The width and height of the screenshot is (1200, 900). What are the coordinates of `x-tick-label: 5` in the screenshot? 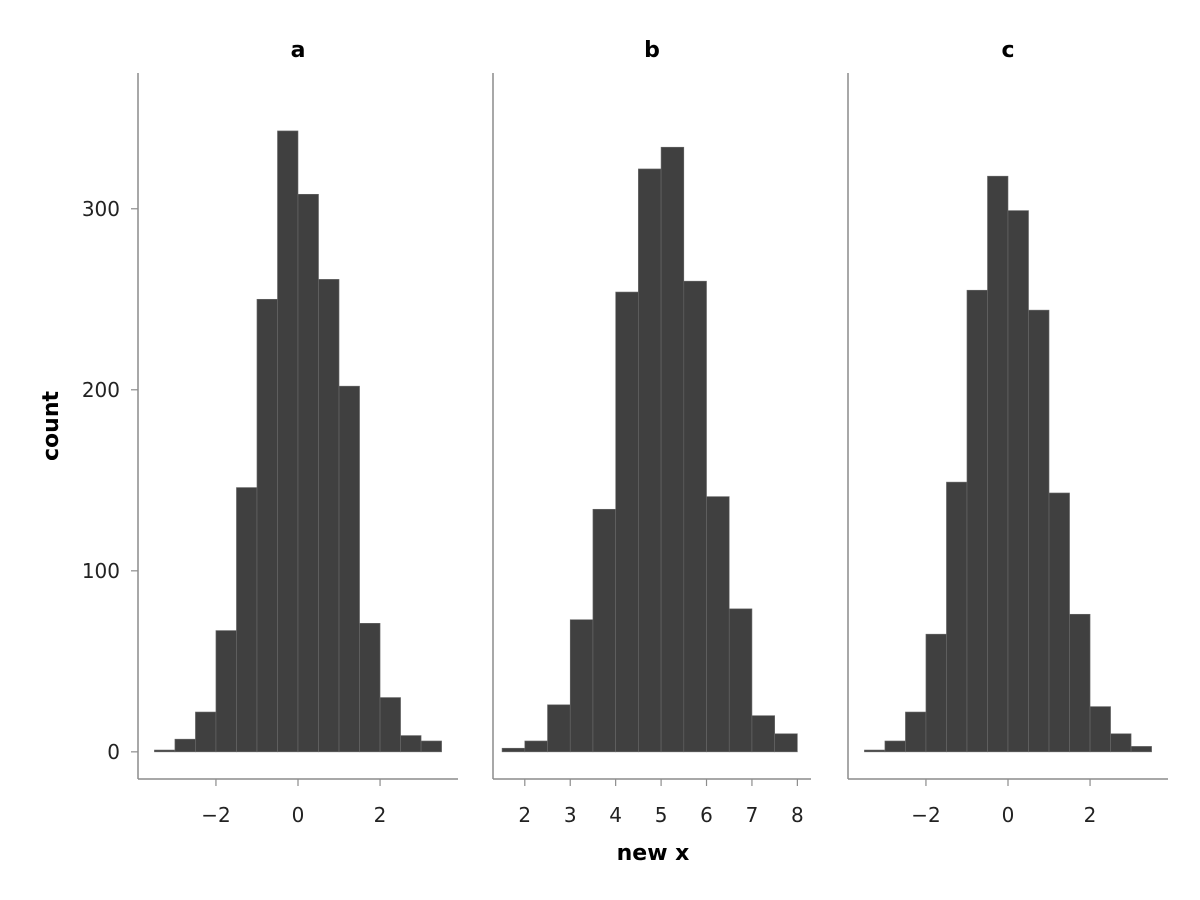 It's located at (661, 815).